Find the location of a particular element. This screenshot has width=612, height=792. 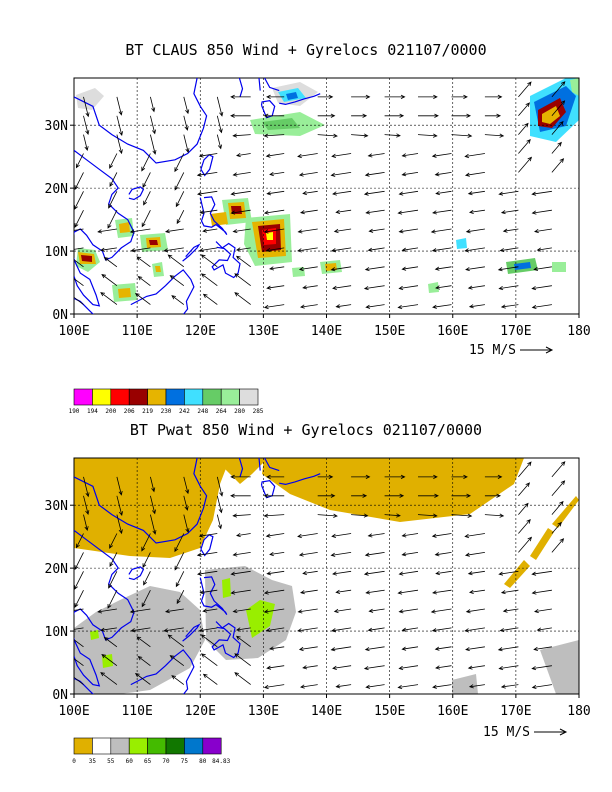

colorbar-label: 285 is located at coordinates (258, 411).